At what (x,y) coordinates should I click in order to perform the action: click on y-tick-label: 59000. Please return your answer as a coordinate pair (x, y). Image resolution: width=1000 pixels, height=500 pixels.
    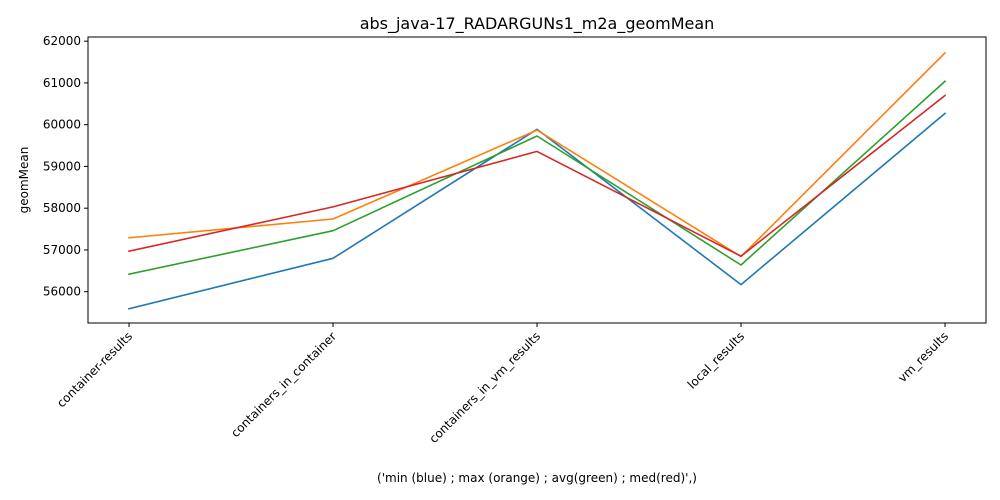
    Looking at the image, I should click on (62, 166).